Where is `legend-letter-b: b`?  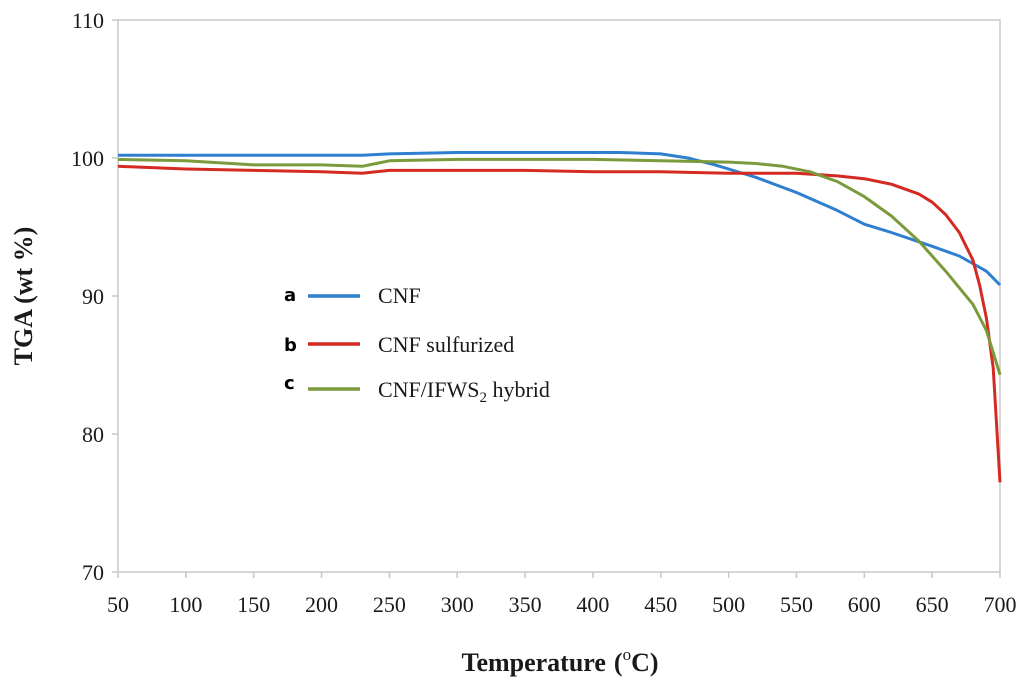 legend-letter-b: b is located at coordinates (290, 345).